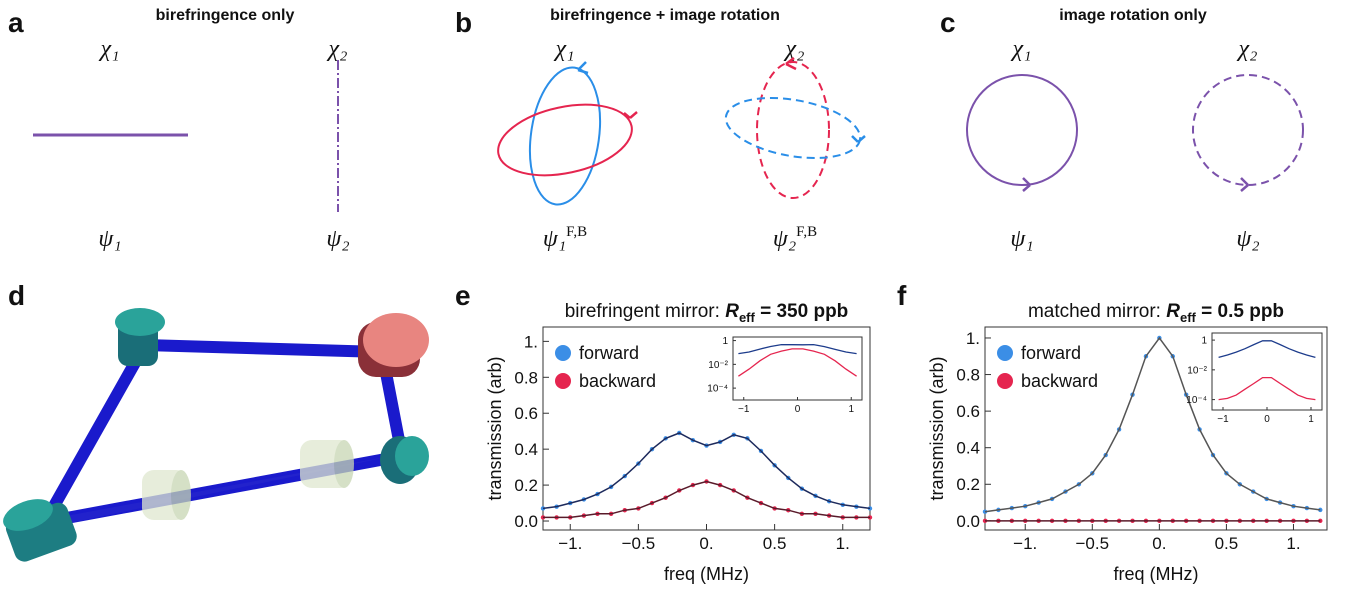 This screenshot has width=1348, height=589. Describe the element at coordinates (806, 232) in the screenshot. I see `mode-superscript: F,B` at that location.